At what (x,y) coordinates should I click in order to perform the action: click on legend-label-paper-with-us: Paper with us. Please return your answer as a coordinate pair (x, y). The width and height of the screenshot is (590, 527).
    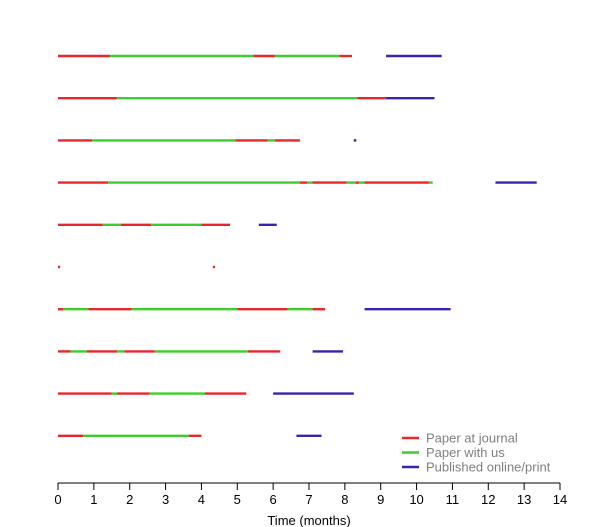
    Looking at the image, I should click on (465, 452).